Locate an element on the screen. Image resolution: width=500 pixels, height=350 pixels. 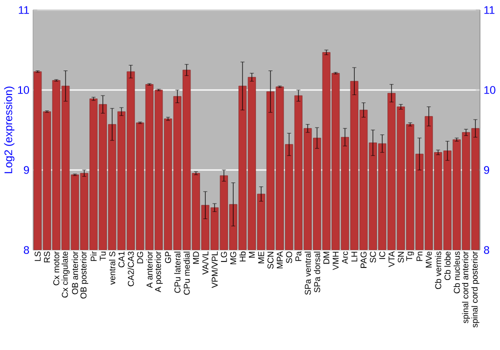
x-tick-label: VMH is located at coordinates (335, 261).